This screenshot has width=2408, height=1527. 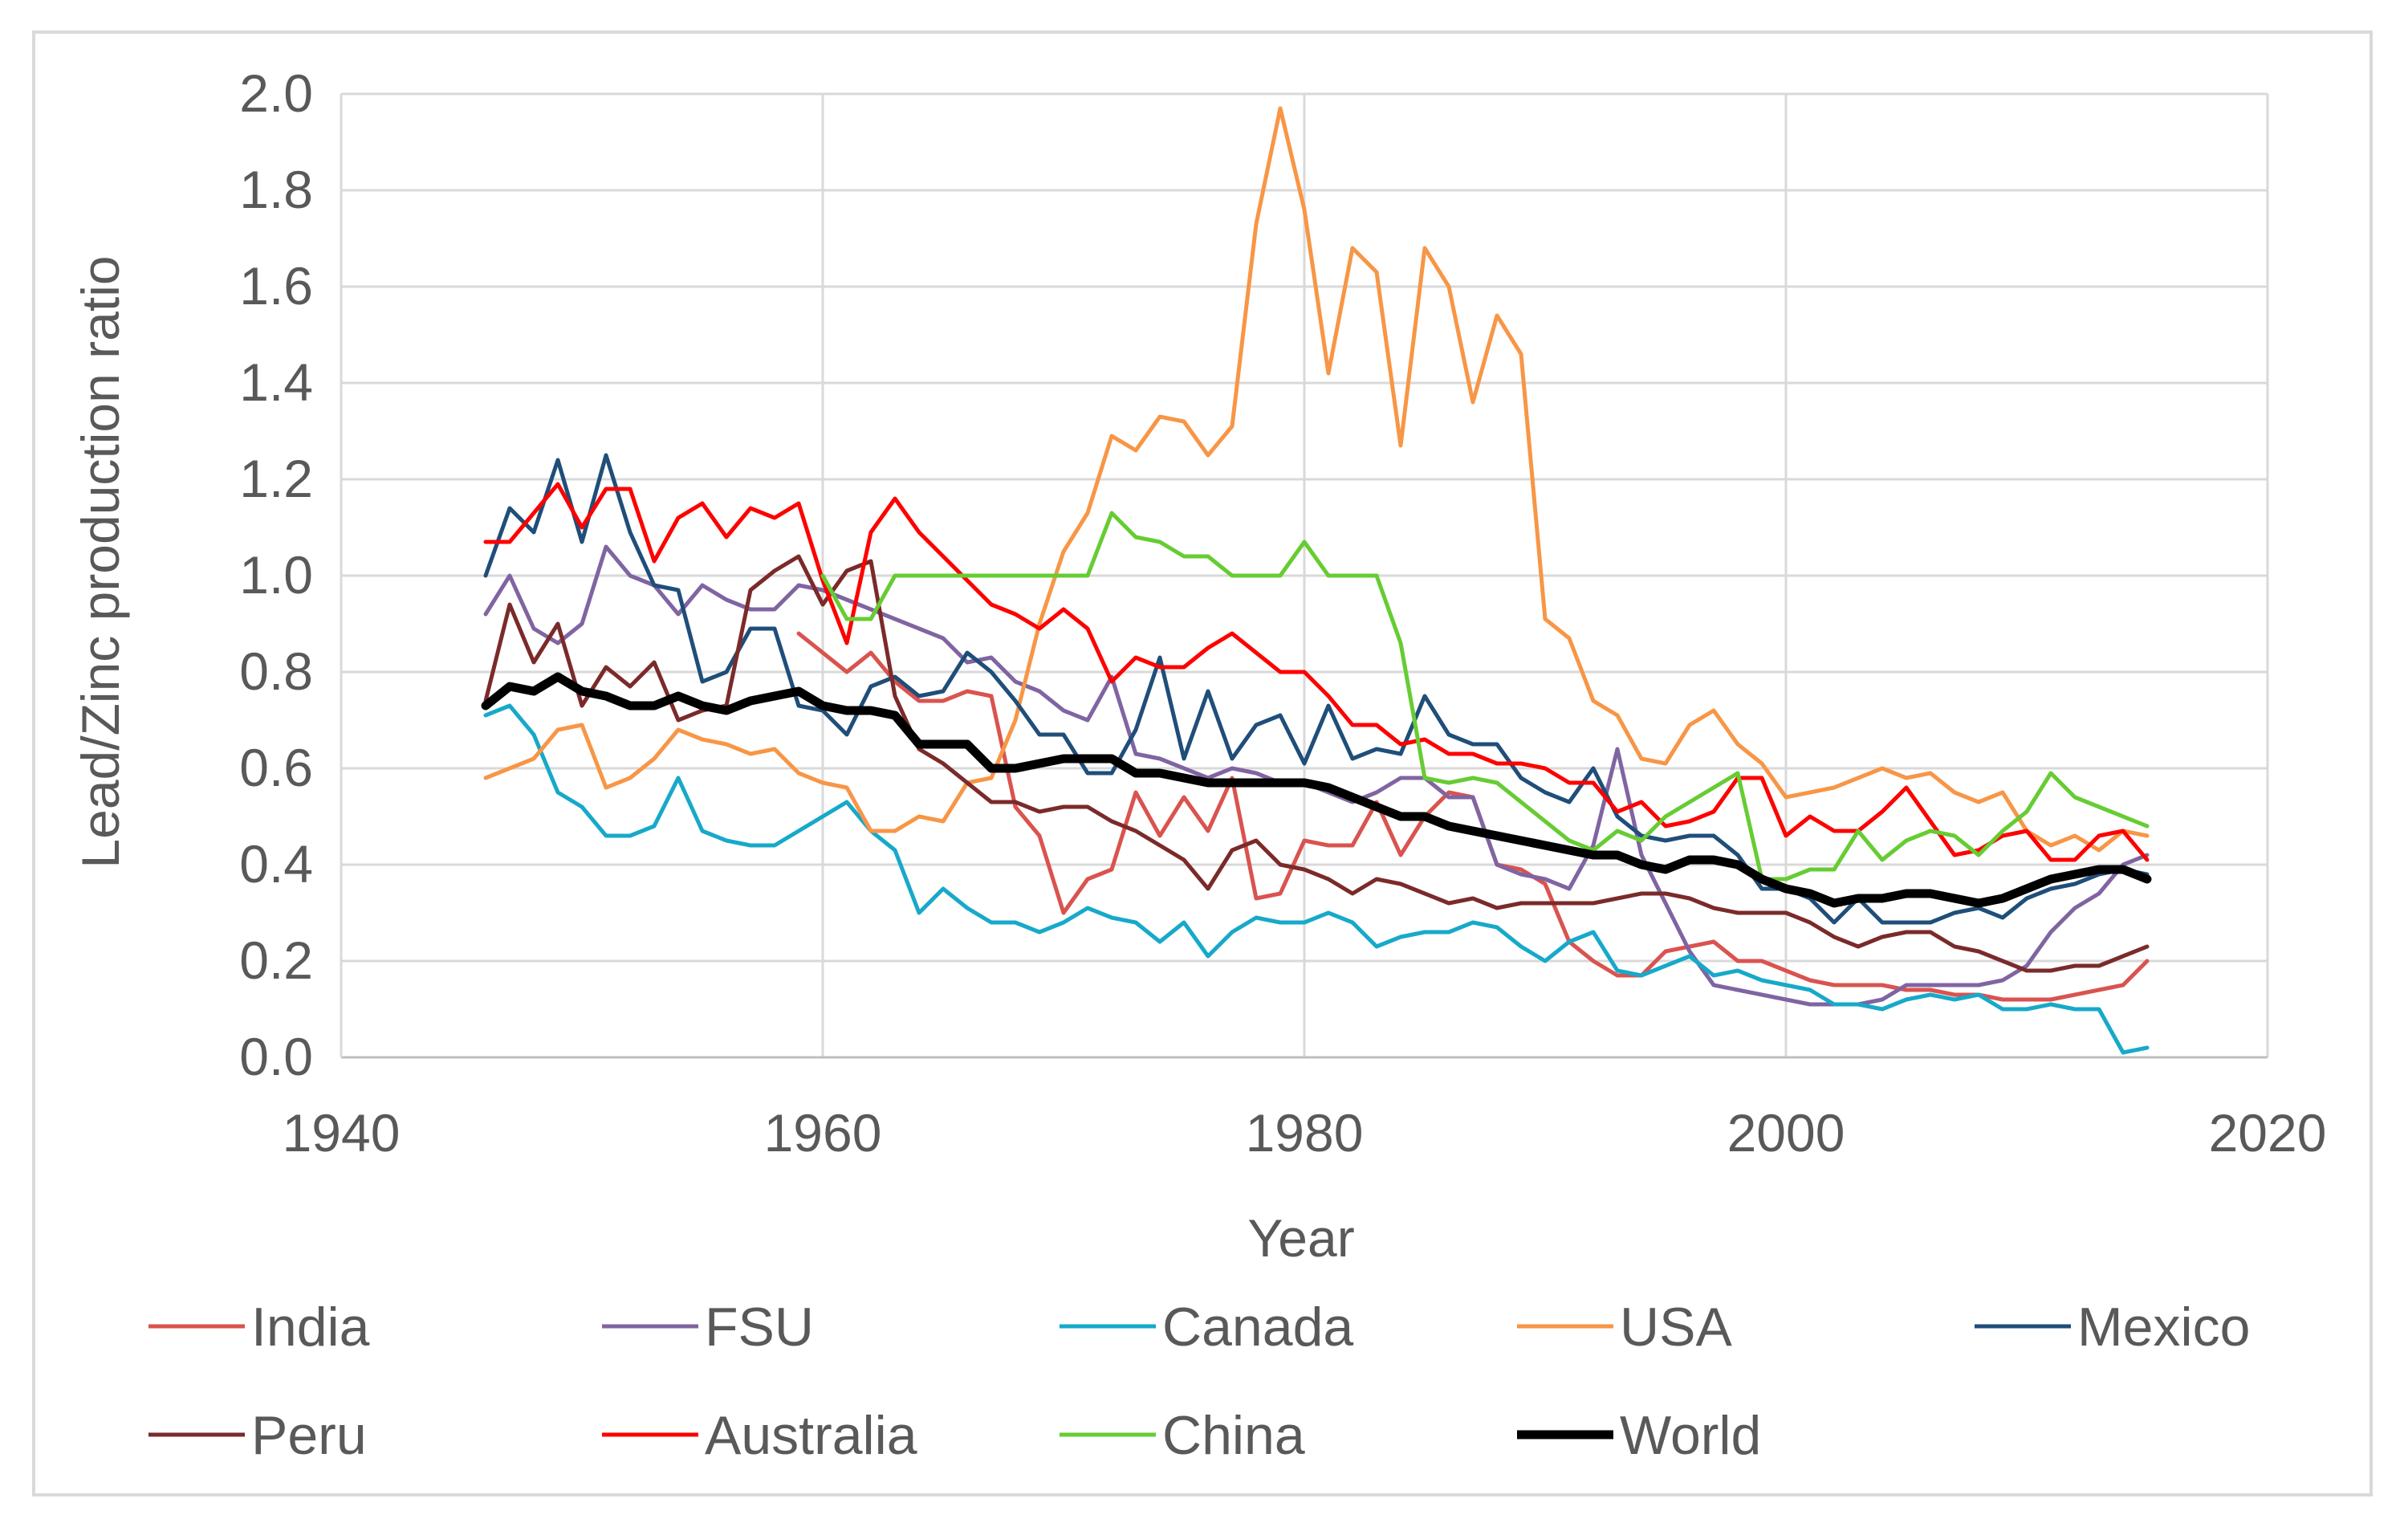 I want to click on y-tick-label: 0.0, so click(x=276, y=1056).